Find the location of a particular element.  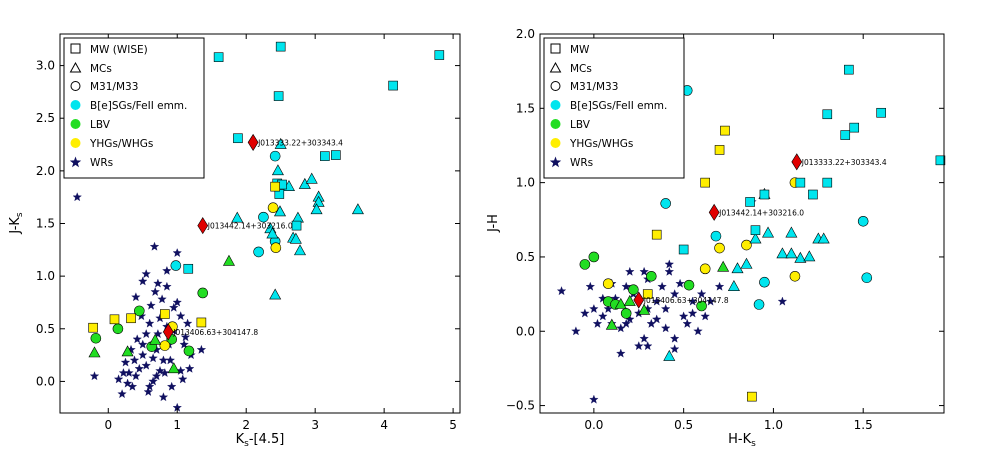

left-y-axis-label: J-Ks is located at coordinates (16, 223).